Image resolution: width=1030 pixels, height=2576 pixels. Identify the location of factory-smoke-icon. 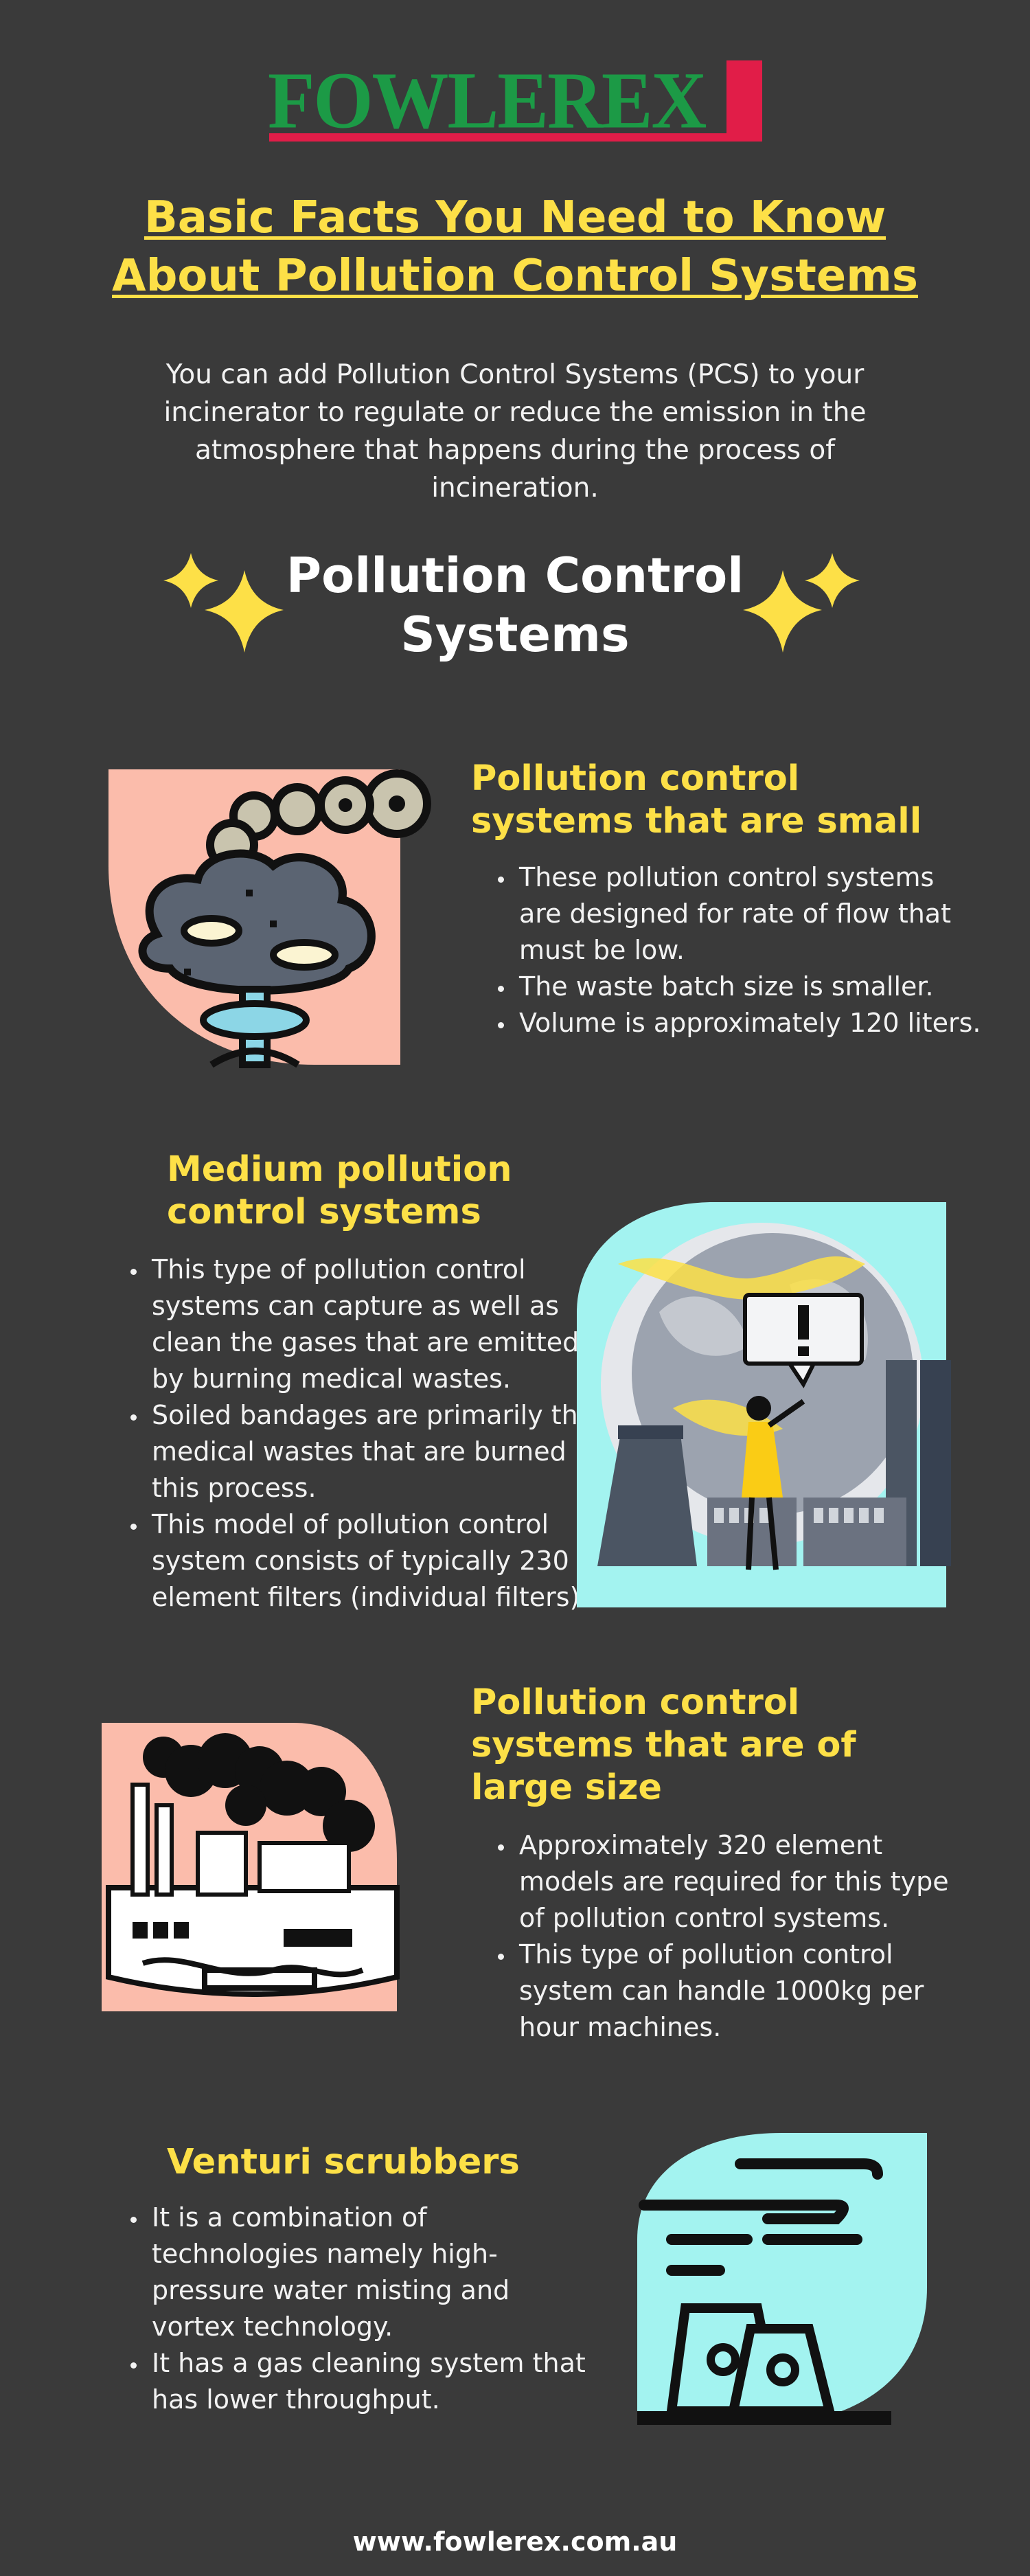
(253, 1869).